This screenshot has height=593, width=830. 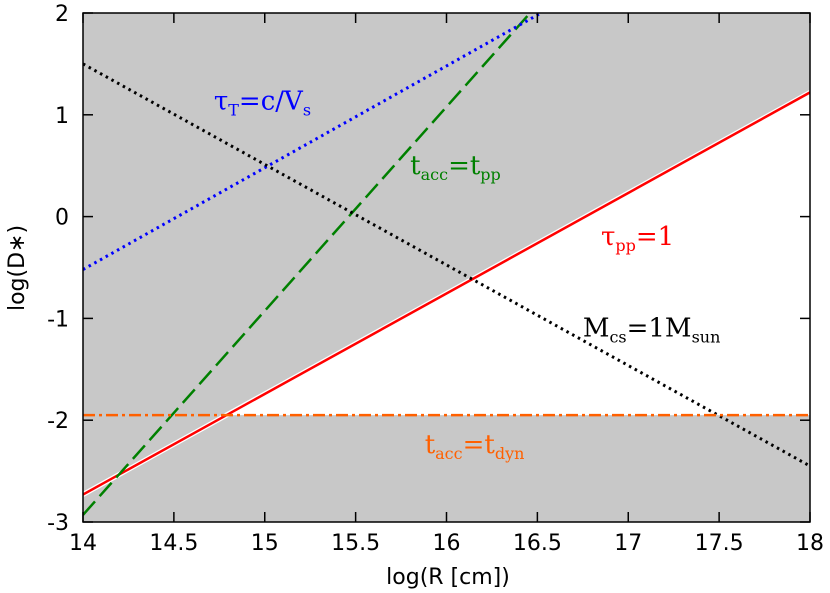 I want to click on x-tick-label: 17, so click(x=628, y=543).